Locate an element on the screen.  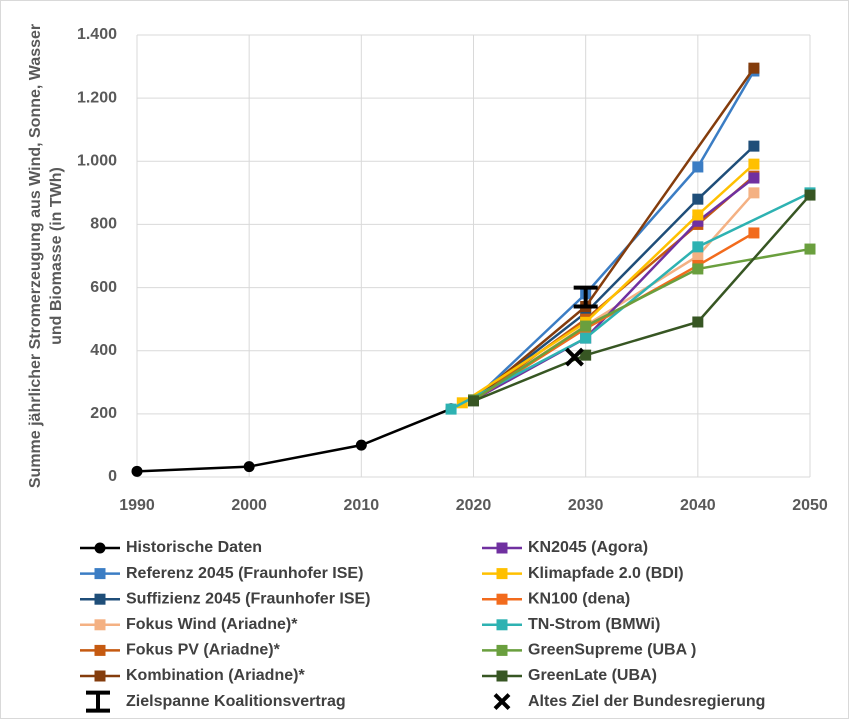
legend-label: Fokus Wind (Ariadne)* is located at coordinates (212, 624).